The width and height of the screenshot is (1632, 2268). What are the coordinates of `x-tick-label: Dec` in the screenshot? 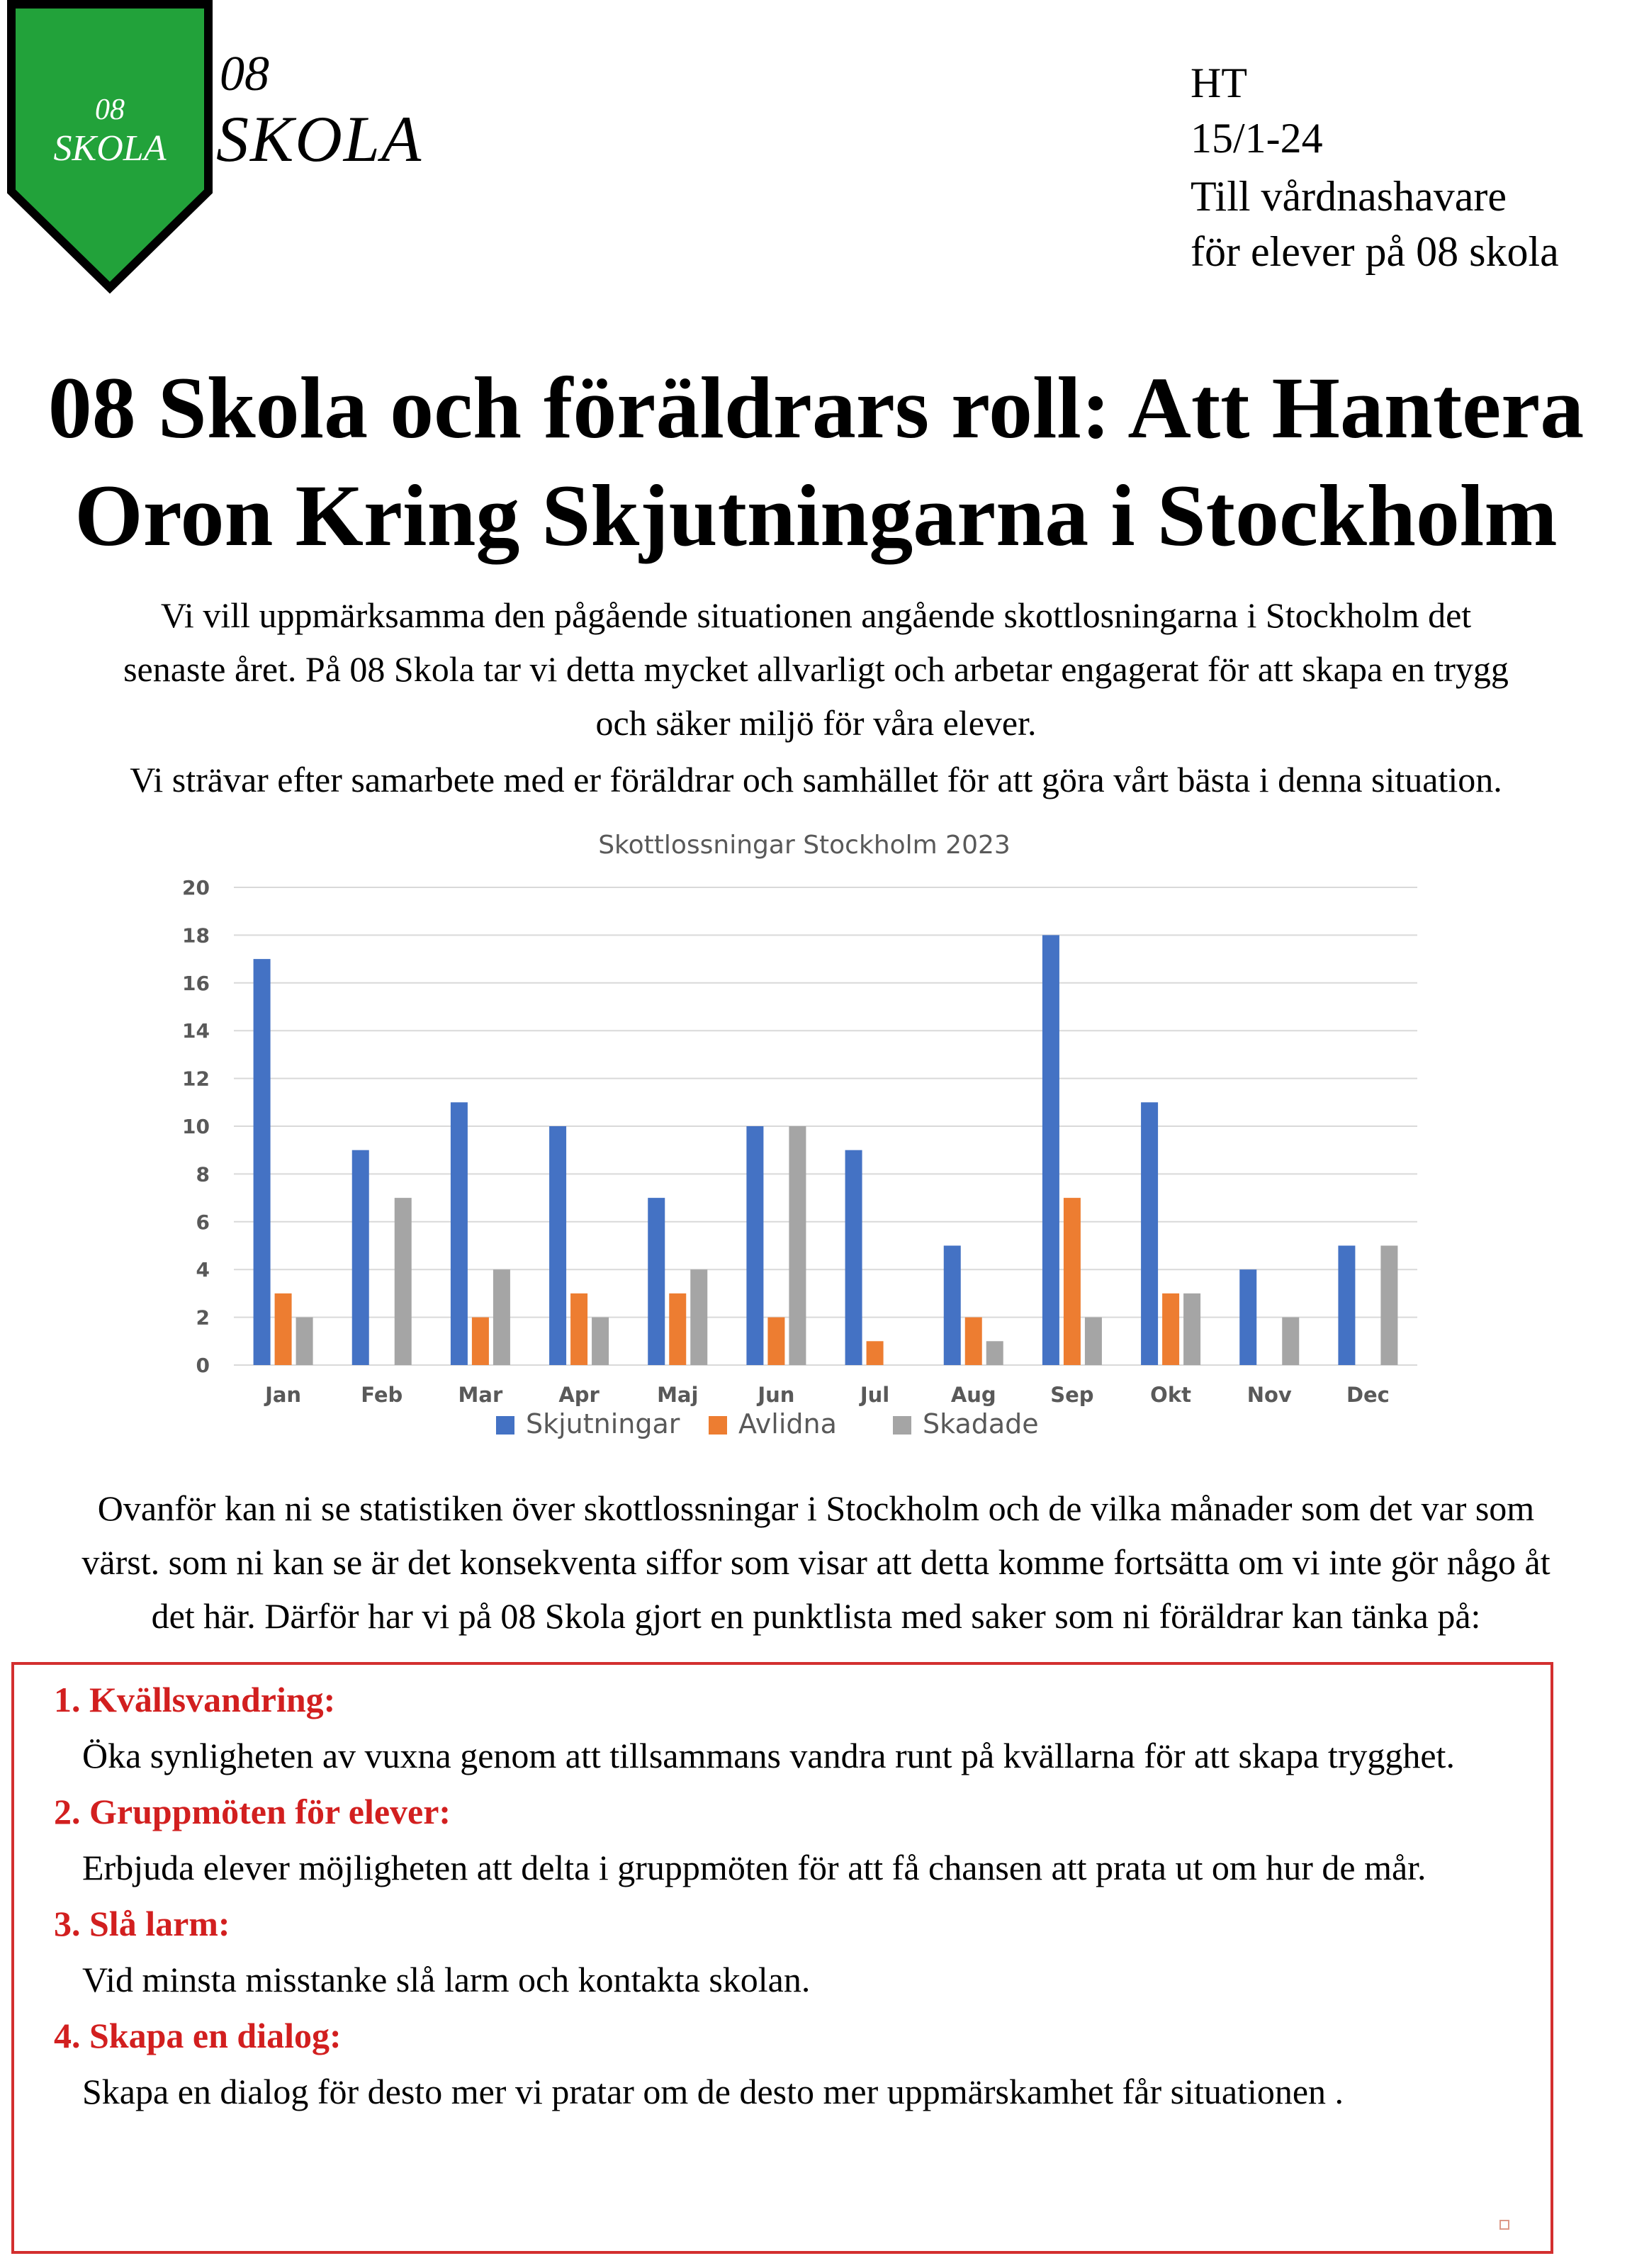 It's located at (1368, 1395).